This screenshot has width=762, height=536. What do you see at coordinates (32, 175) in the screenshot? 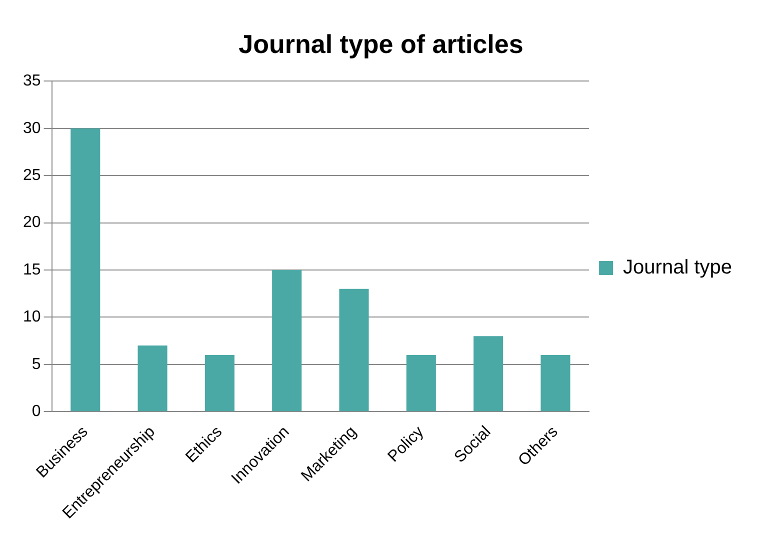
I see `y-tick-label: 25` at bounding box center [32, 175].